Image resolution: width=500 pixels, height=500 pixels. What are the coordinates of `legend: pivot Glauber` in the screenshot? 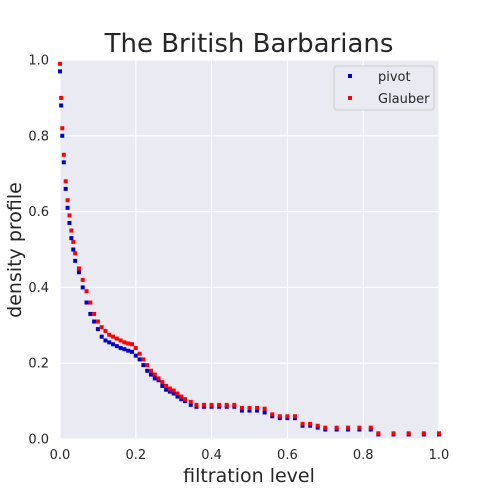 It's located at (384, 88).